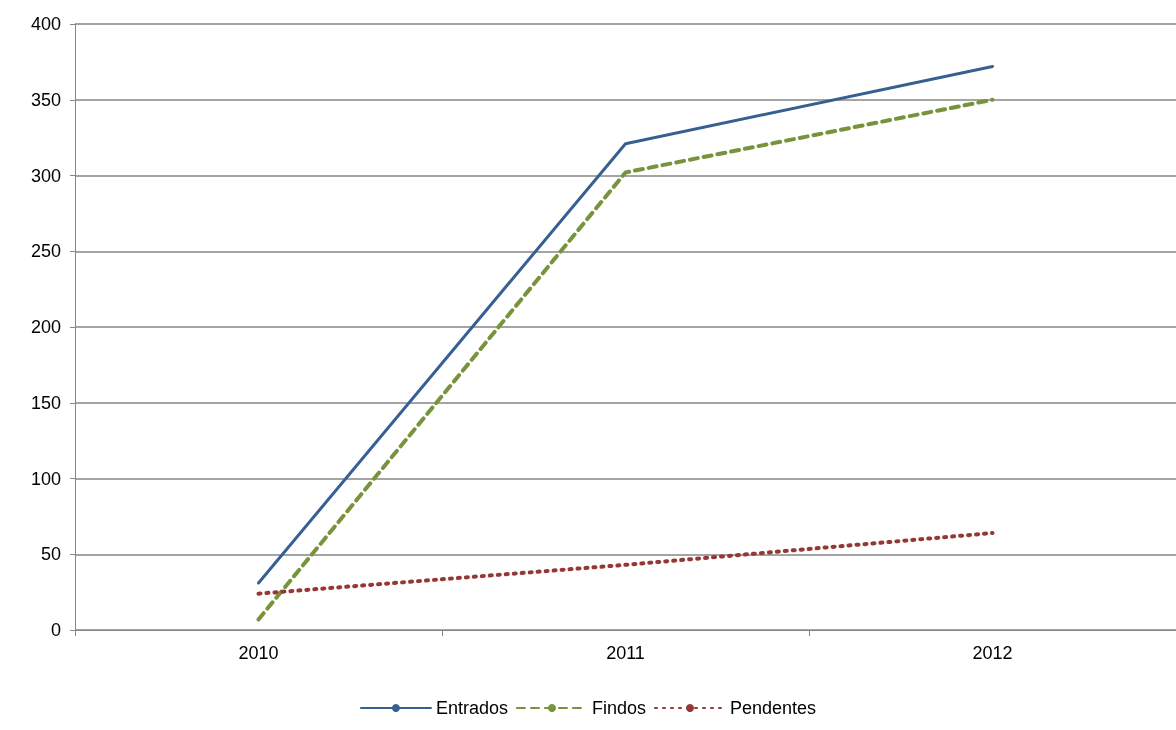 This screenshot has height=730, width=1176. I want to click on y-tick-label: 100, so click(45, 478).